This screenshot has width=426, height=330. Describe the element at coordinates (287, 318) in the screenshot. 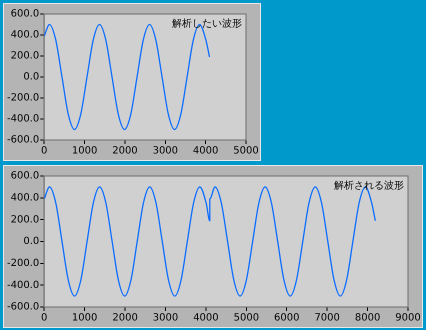

I see `x-tick-label: 6000` at that location.